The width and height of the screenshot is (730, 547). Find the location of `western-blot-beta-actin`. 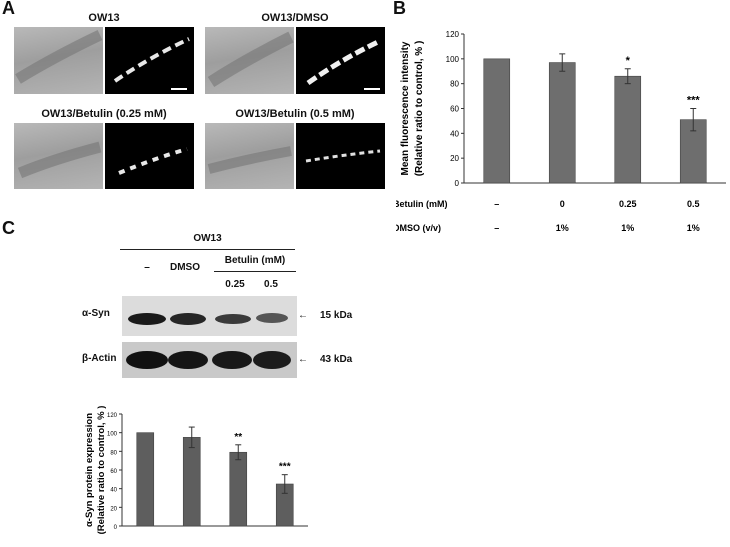

western-blot-beta-actin is located at coordinates (209, 360).